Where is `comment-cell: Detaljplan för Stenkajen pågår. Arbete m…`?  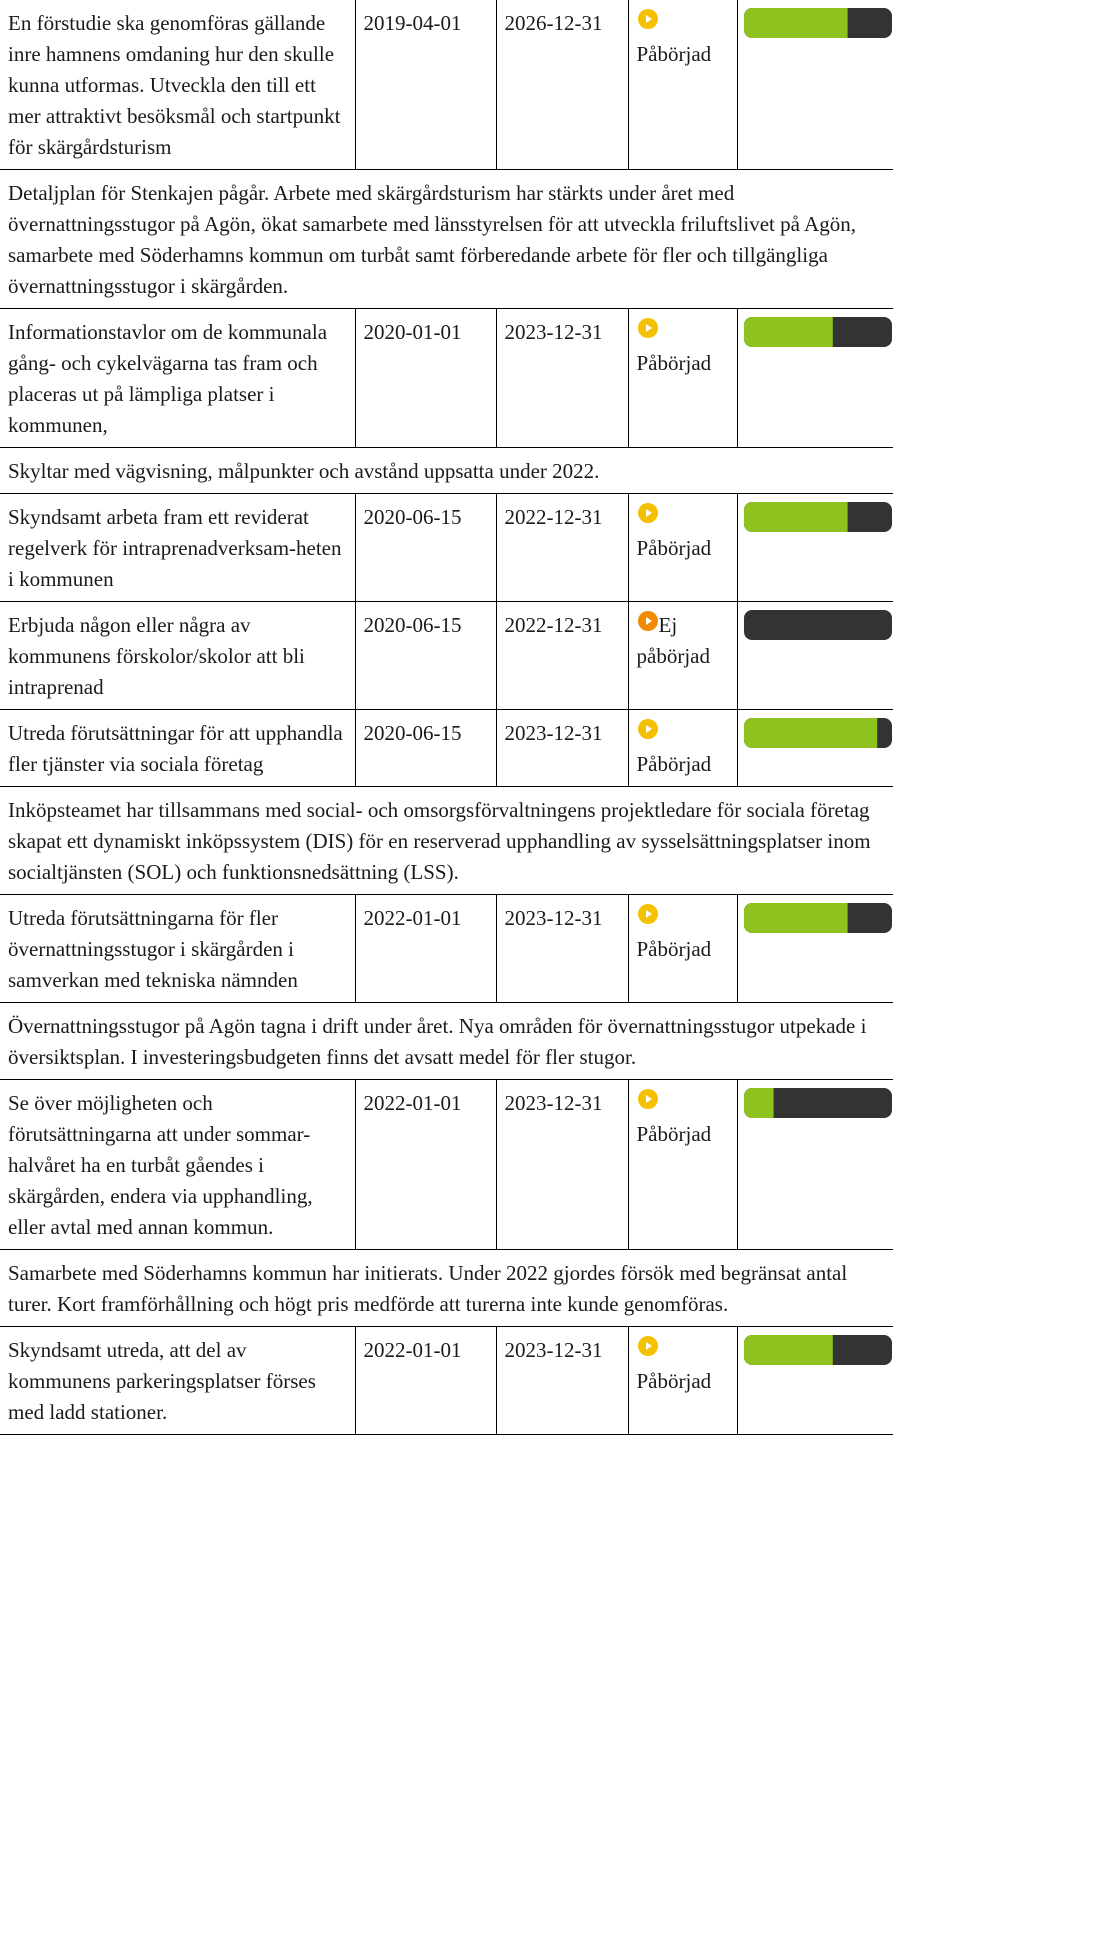 comment-cell: Detaljplan för Stenkajen pågår. Arbete m… is located at coordinates (446, 239).